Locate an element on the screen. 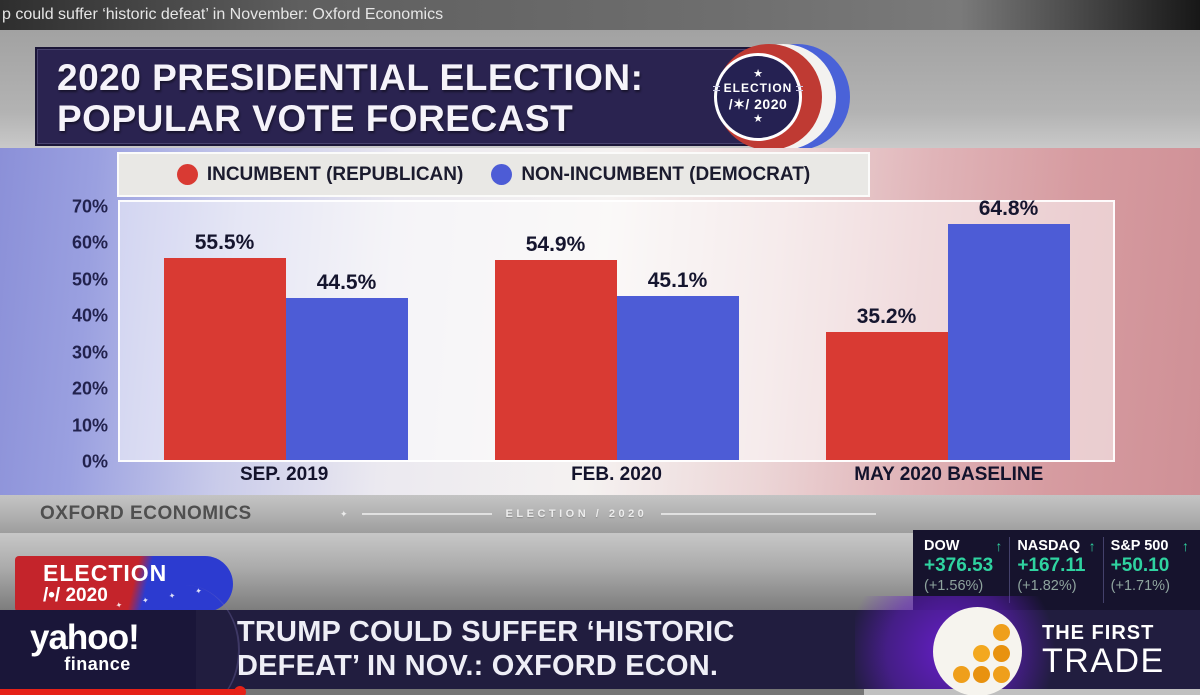 The image size is (1200, 695). progress-handle is located at coordinates (240, 690).